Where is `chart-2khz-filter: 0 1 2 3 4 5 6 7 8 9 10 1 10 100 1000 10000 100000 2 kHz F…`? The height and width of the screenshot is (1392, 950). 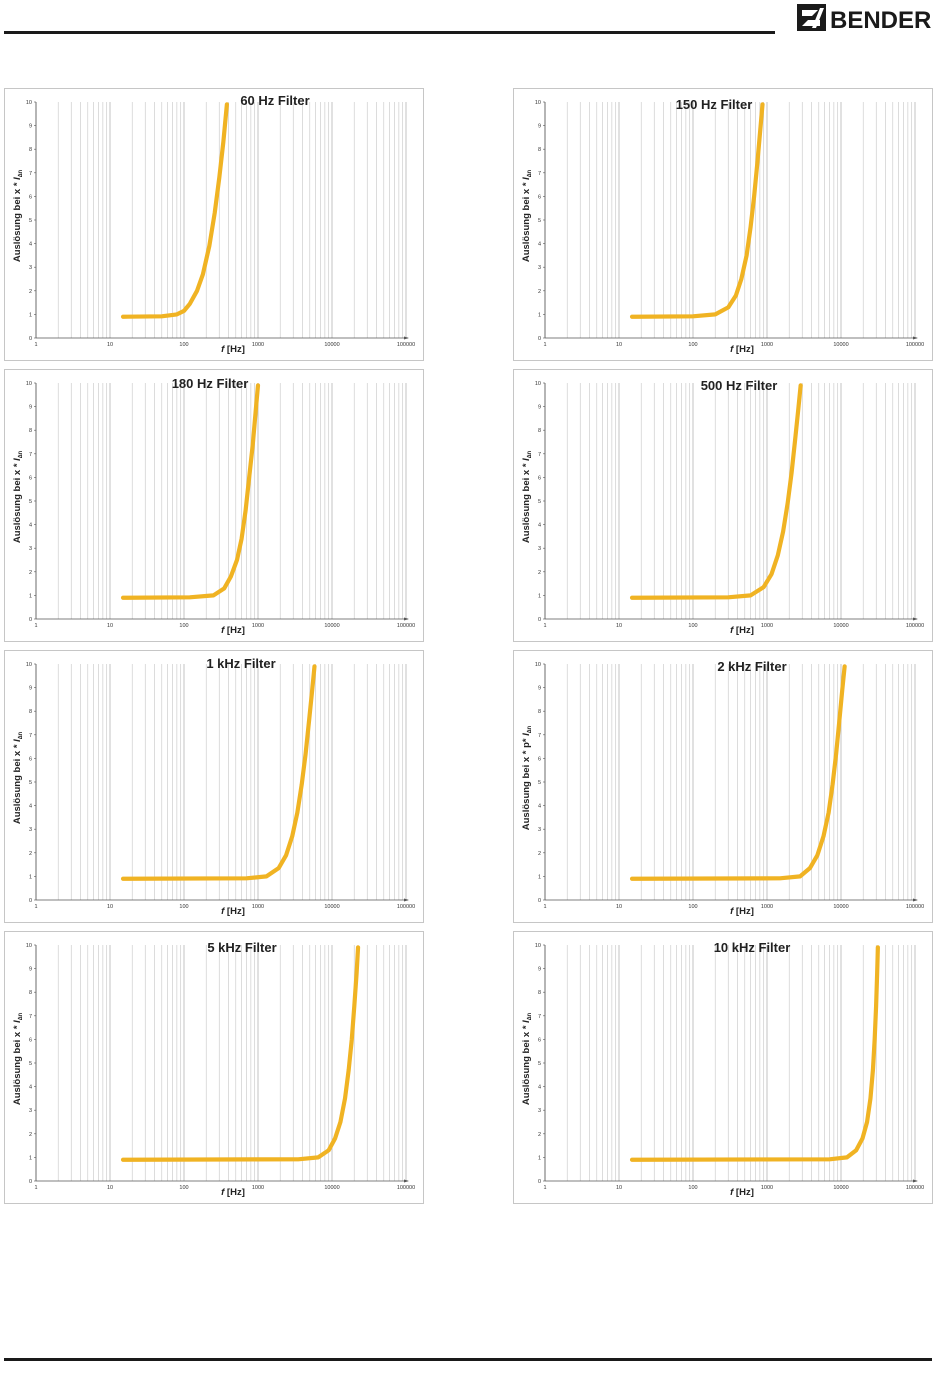
chart-2khz-filter: 0 1 2 3 4 5 6 7 8 9 10 1 10 100 1000 10000 100000 2 kHz F… is located at coordinates (723, 786).